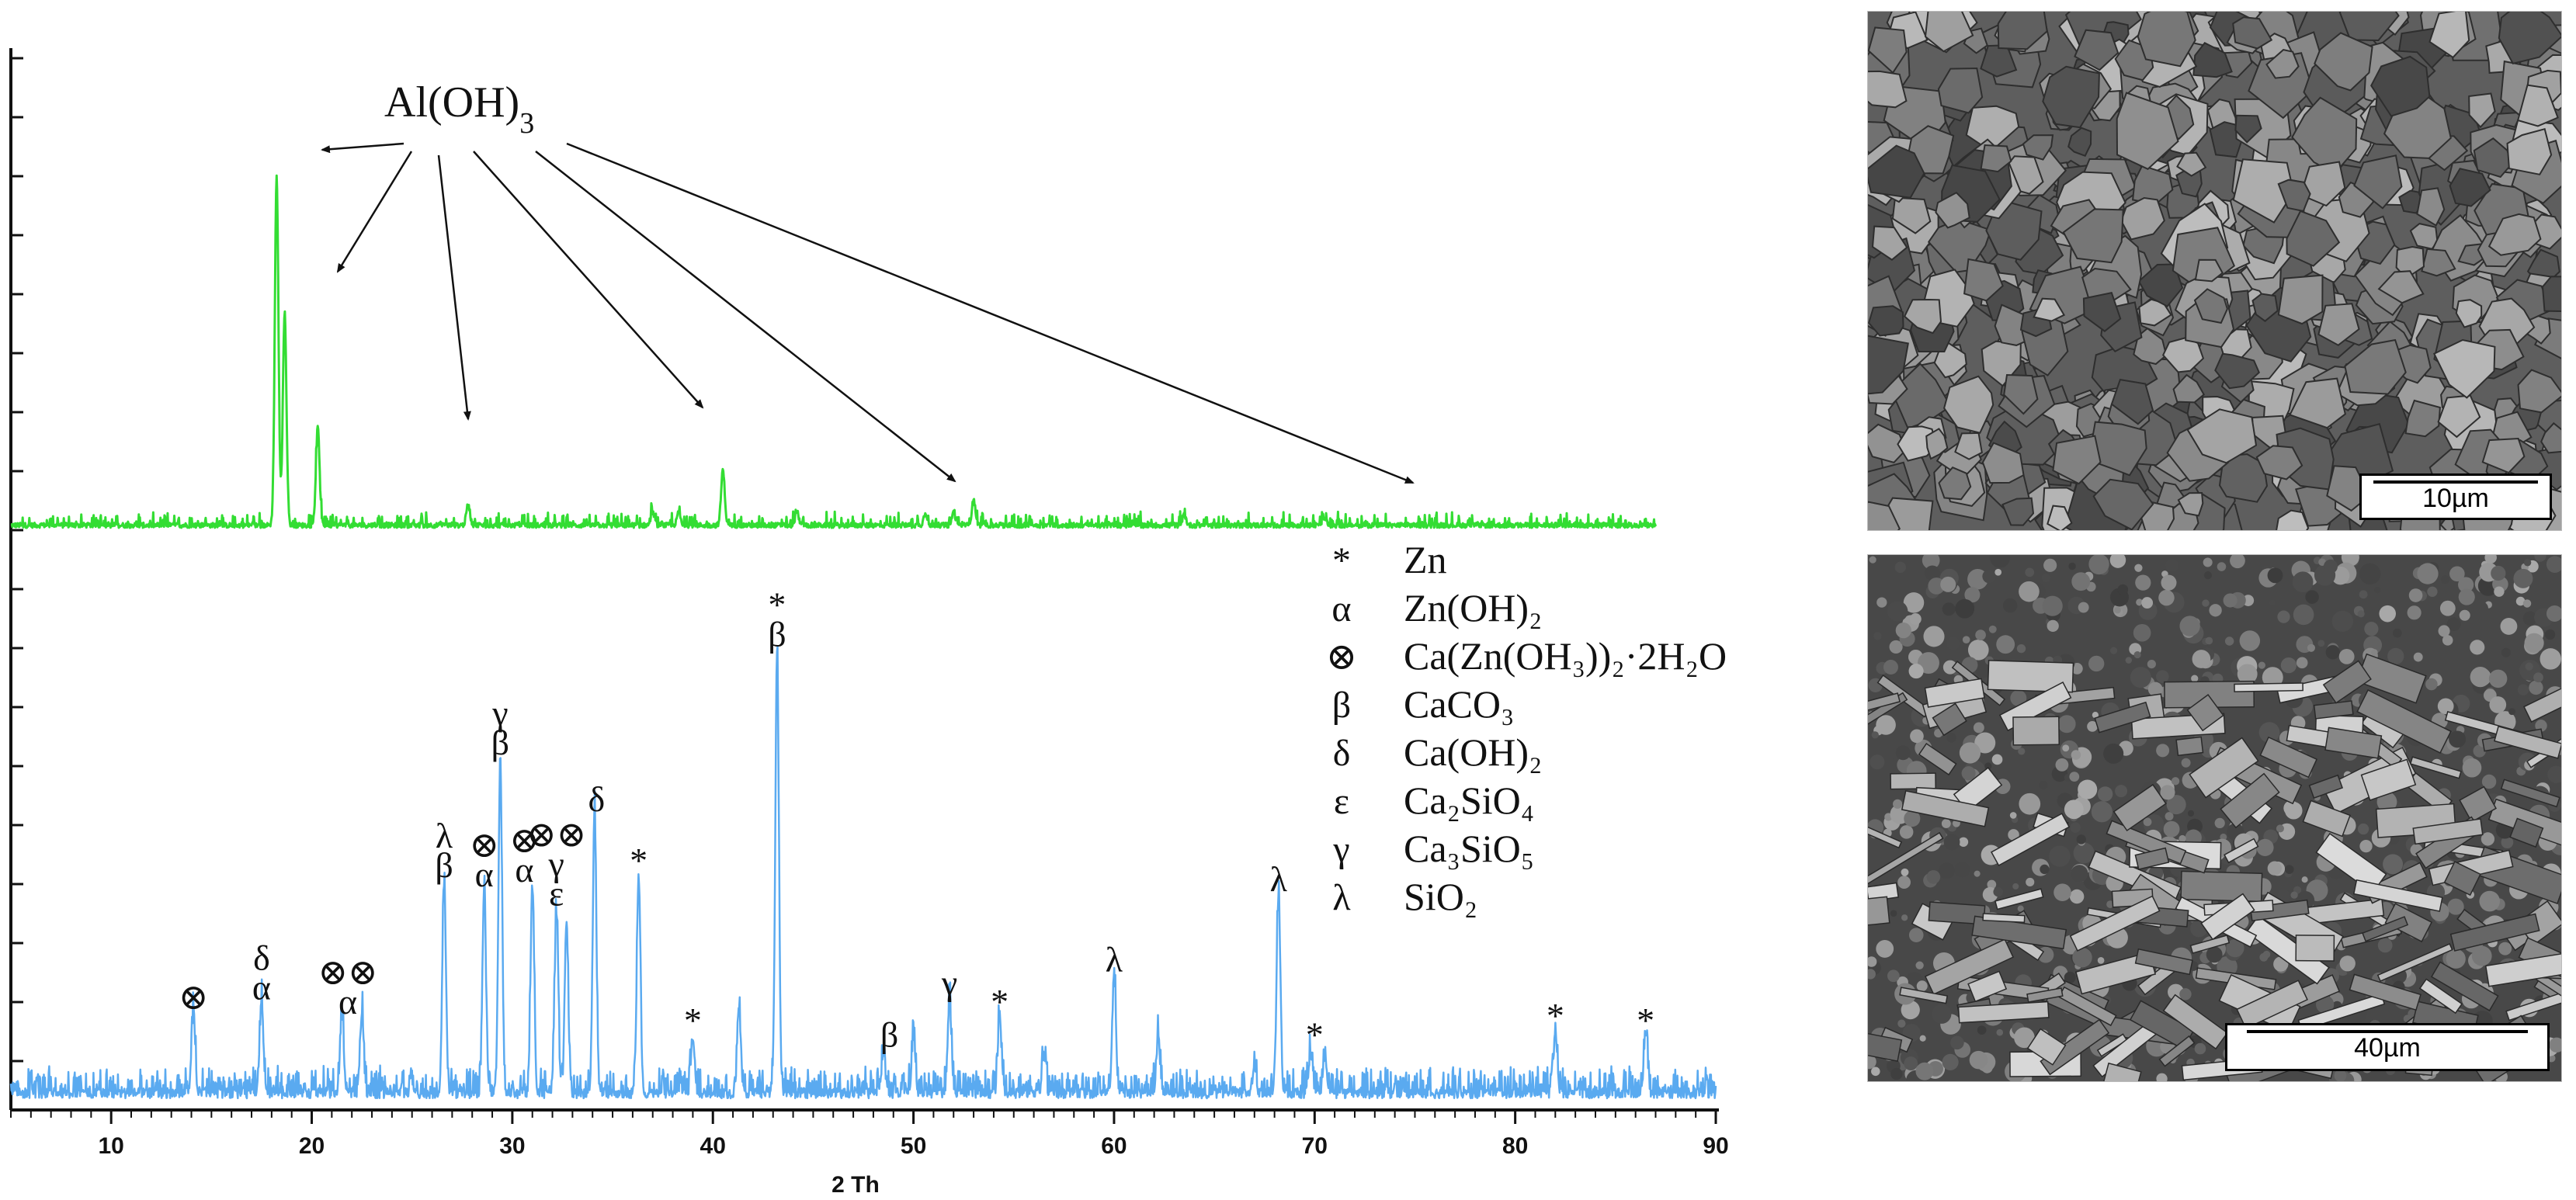 The height and width of the screenshot is (1200, 2576). I want to click on peak-label: ε, so click(556, 893).